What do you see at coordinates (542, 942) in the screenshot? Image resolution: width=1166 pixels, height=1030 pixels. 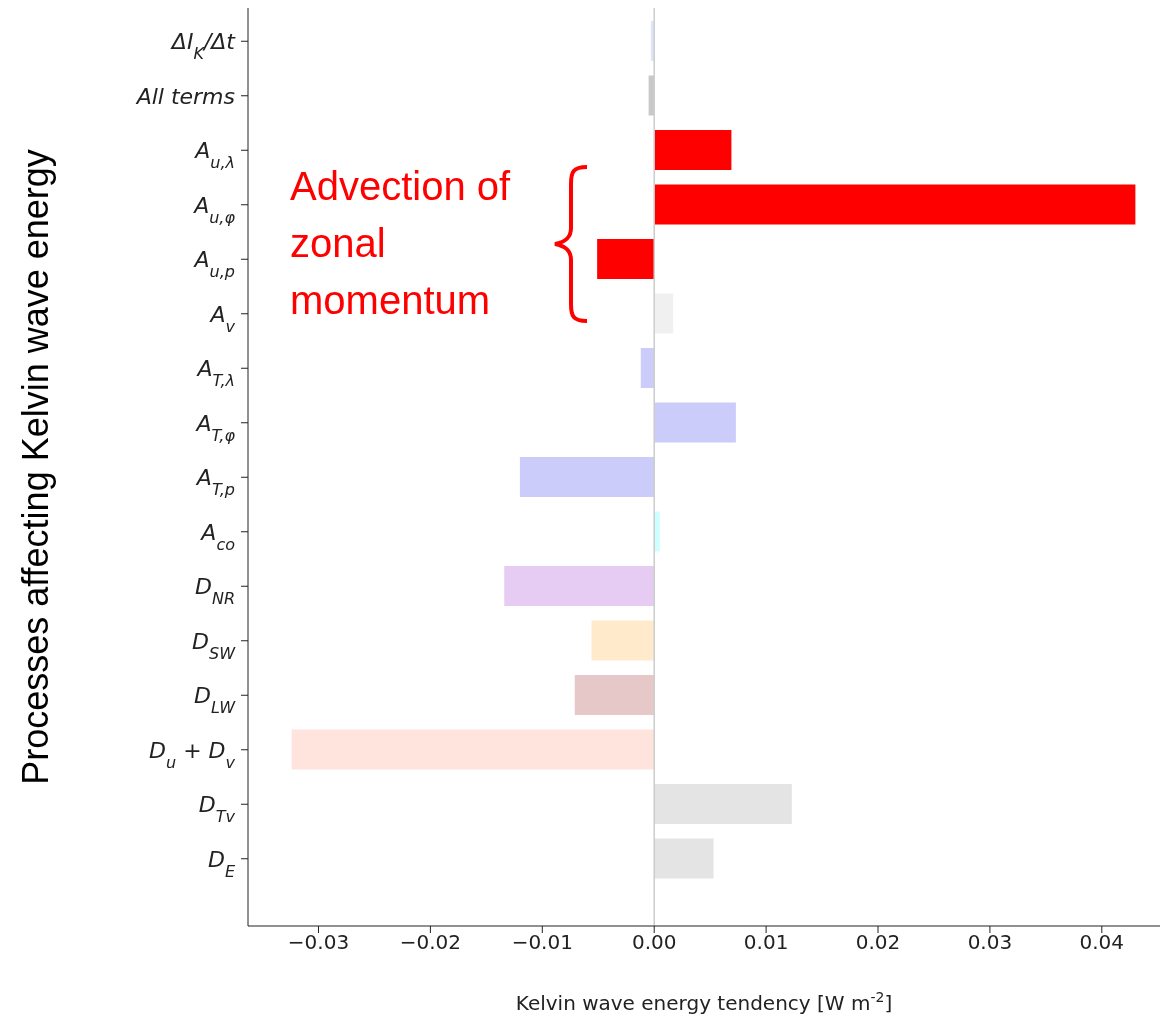 I see `x-tick-label: −0.01` at bounding box center [542, 942].